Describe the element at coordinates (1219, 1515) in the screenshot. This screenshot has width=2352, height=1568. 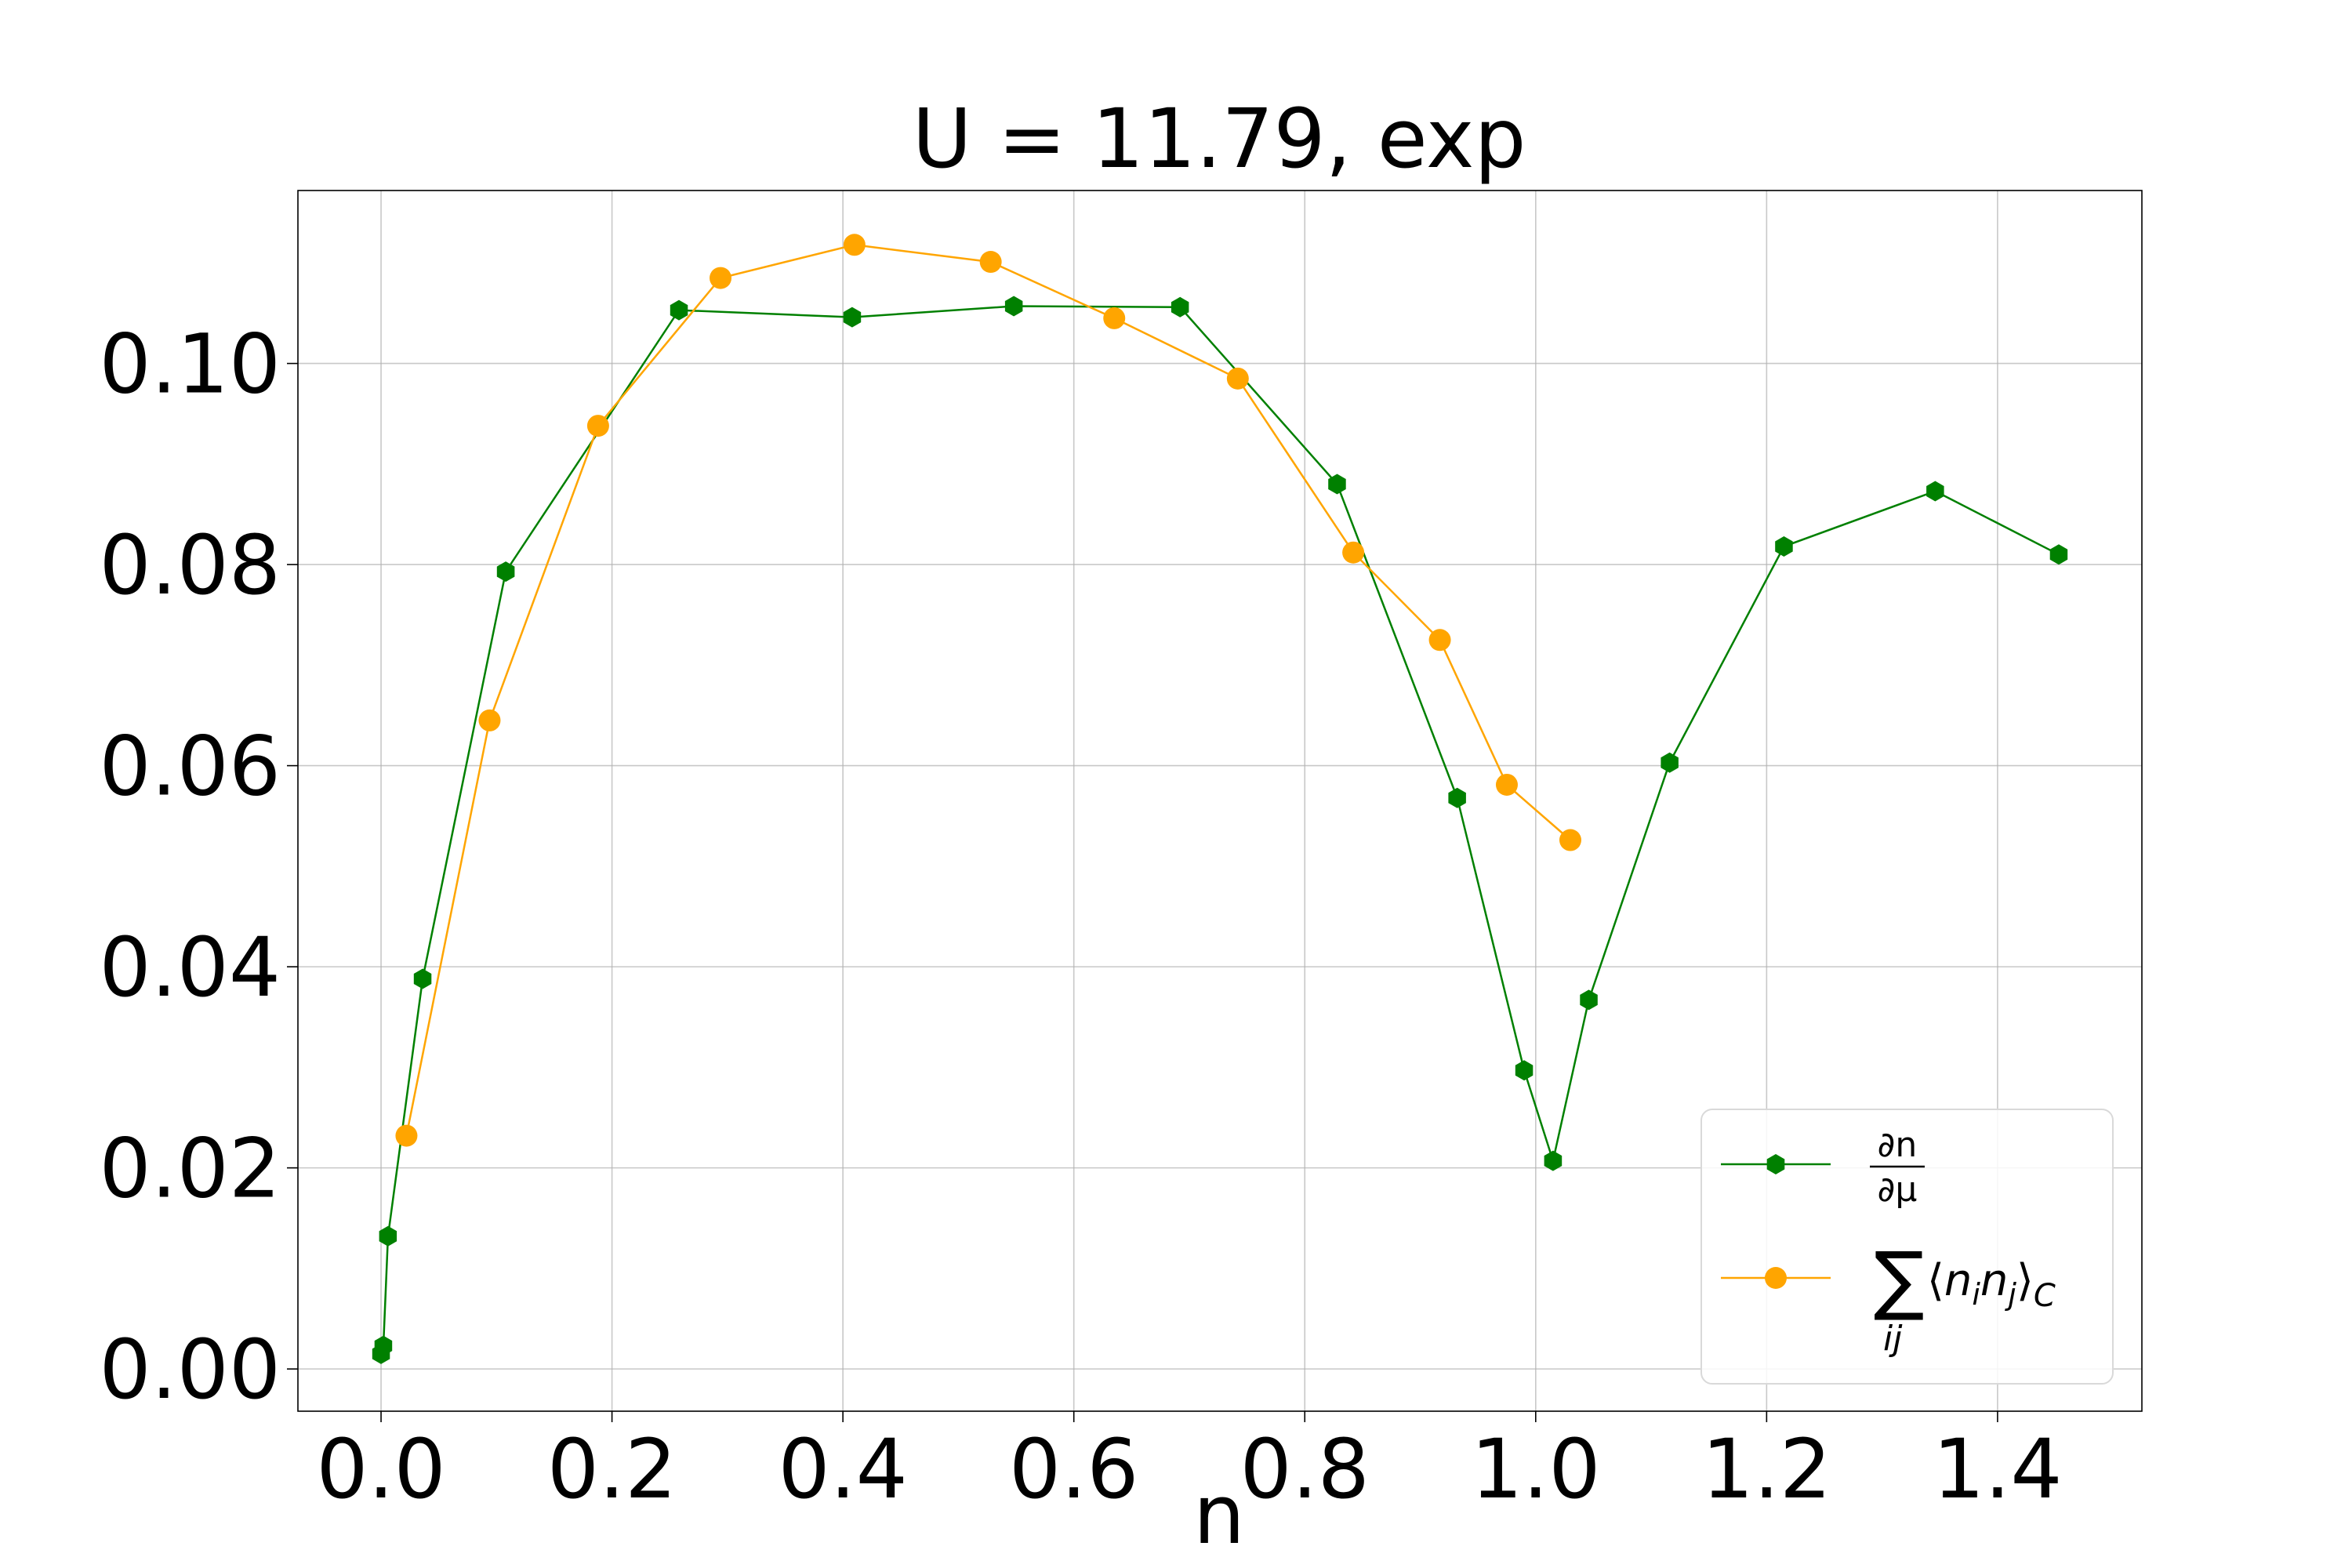
I see `x-axis-label: n` at that location.